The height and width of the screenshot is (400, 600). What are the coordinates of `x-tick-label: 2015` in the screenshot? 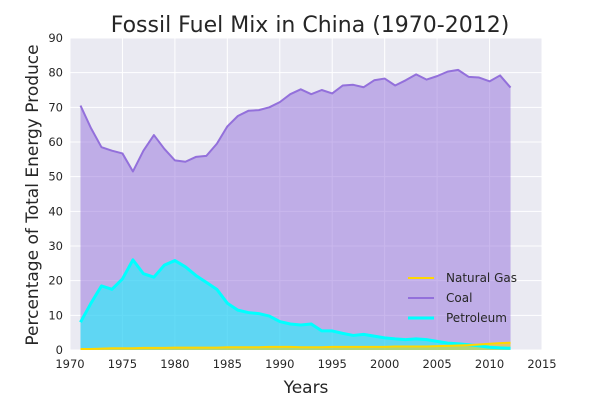 It's located at (541, 364).